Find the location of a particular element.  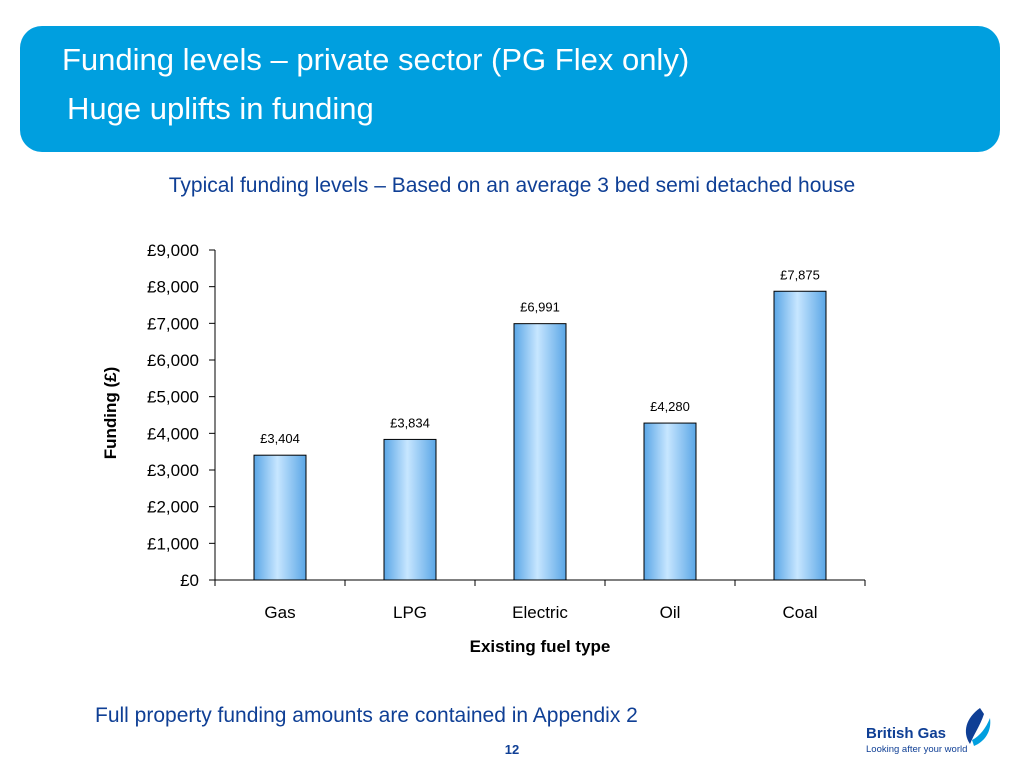

bar-oil is located at coordinates (670, 501).